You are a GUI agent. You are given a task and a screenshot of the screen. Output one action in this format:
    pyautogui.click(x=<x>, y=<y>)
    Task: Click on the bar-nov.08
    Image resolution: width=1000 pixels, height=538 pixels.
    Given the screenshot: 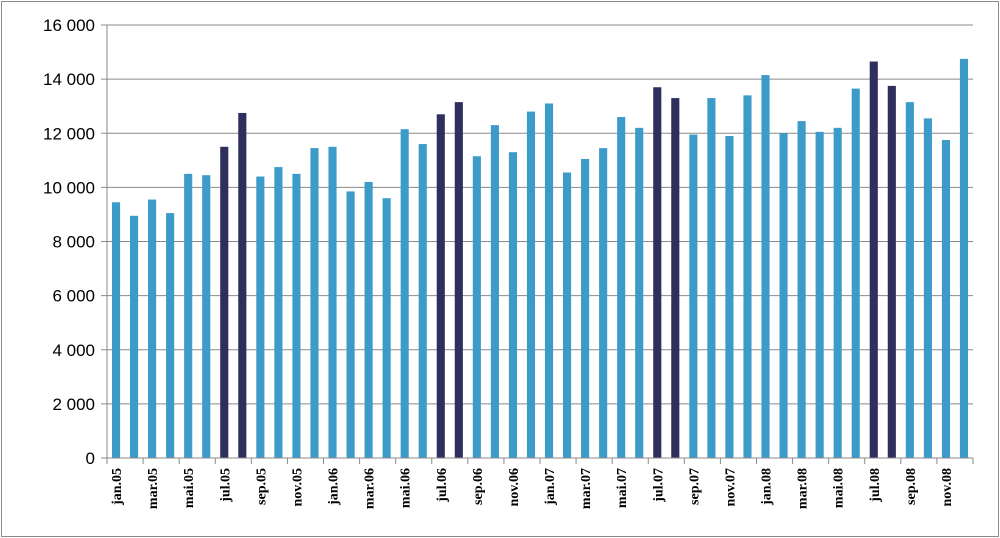 What is the action you would take?
    pyautogui.click(x=945, y=299)
    